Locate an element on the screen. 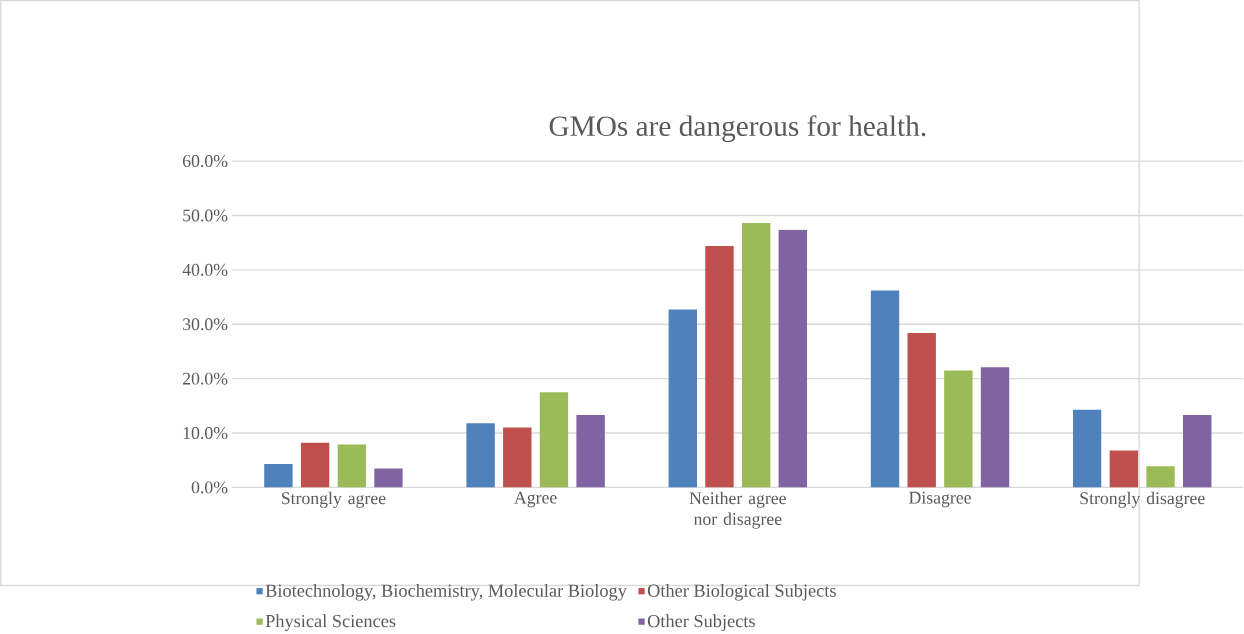 Image resolution: width=1244 pixels, height=634 pixels. y-tick-label: 40.0% is located at coordinates (205, 269).